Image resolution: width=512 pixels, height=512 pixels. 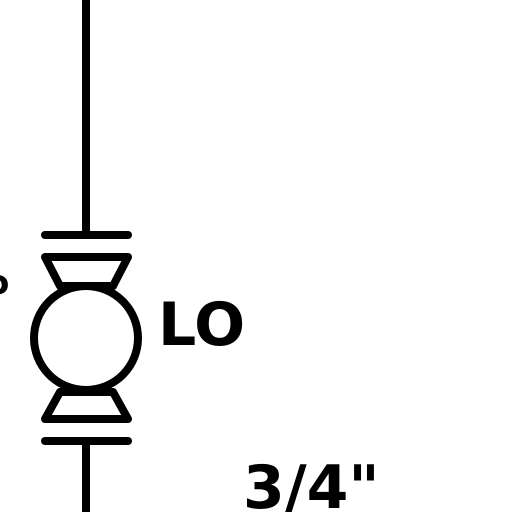 What do you see at coordinates (311, 482) in the screenshot?
I see `pipe-size-label: 3/4"` at bounding box center [311, 482].